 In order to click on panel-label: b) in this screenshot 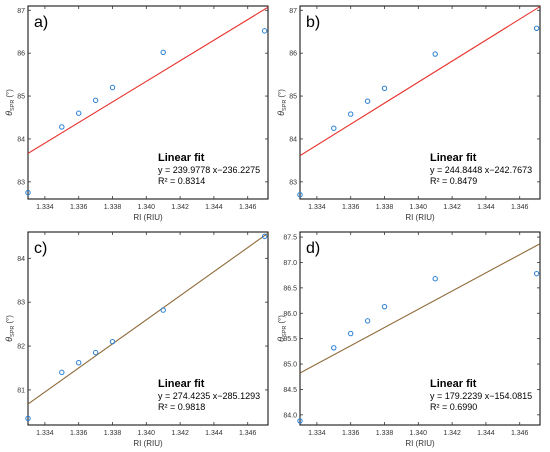, I will do `click(313, 22)`.